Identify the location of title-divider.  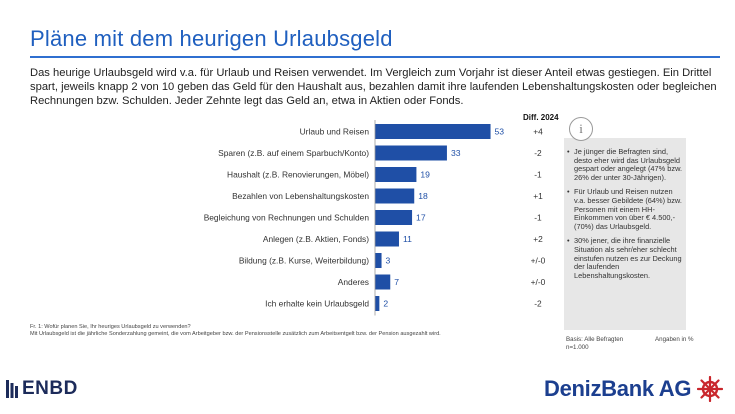
(375, 57).